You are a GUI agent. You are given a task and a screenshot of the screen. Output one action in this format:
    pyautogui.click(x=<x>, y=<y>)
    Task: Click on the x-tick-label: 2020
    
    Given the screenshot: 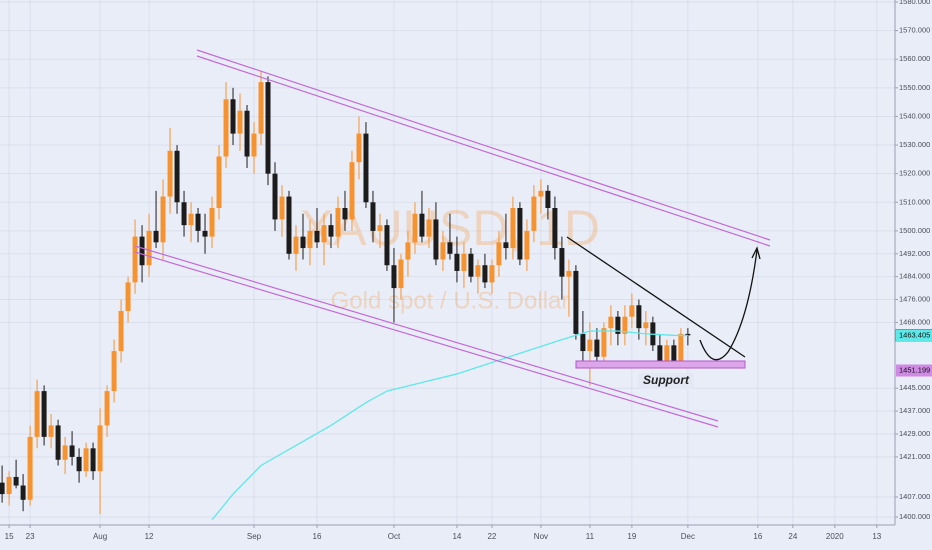 What is the action you would take?
    pyautogui.click(x=835, y=536)
    